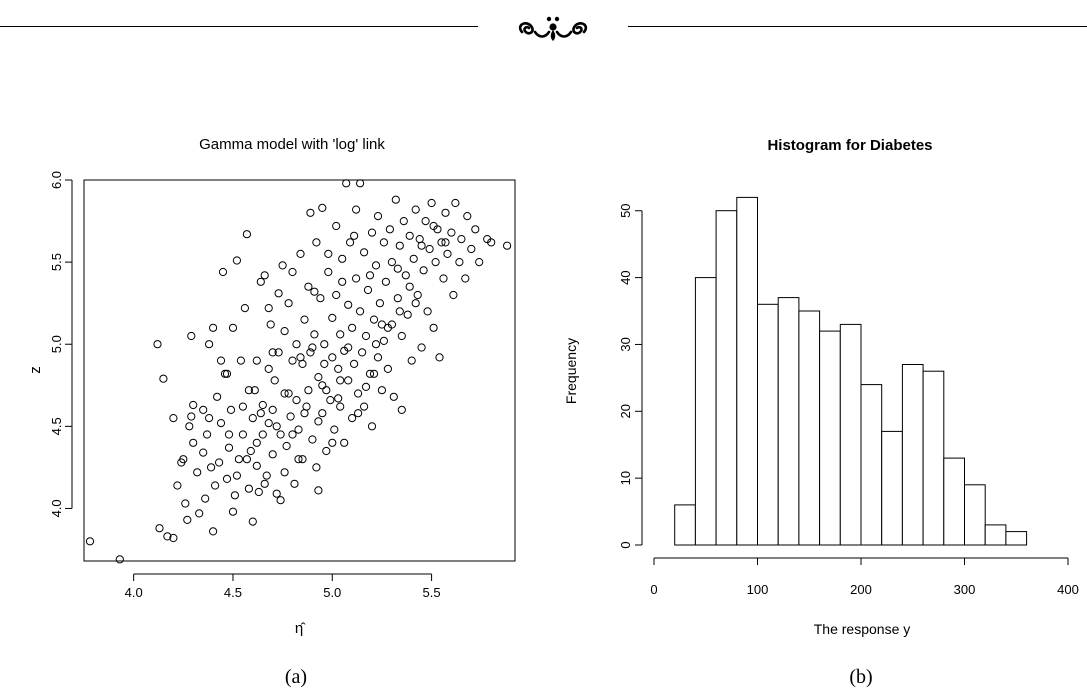 The image size is (1087, 693). What do you see at coordinates (965, 589) in the screenshot?
I see `histogram-x-tick-label: 300` at bounding box center [965, 589].